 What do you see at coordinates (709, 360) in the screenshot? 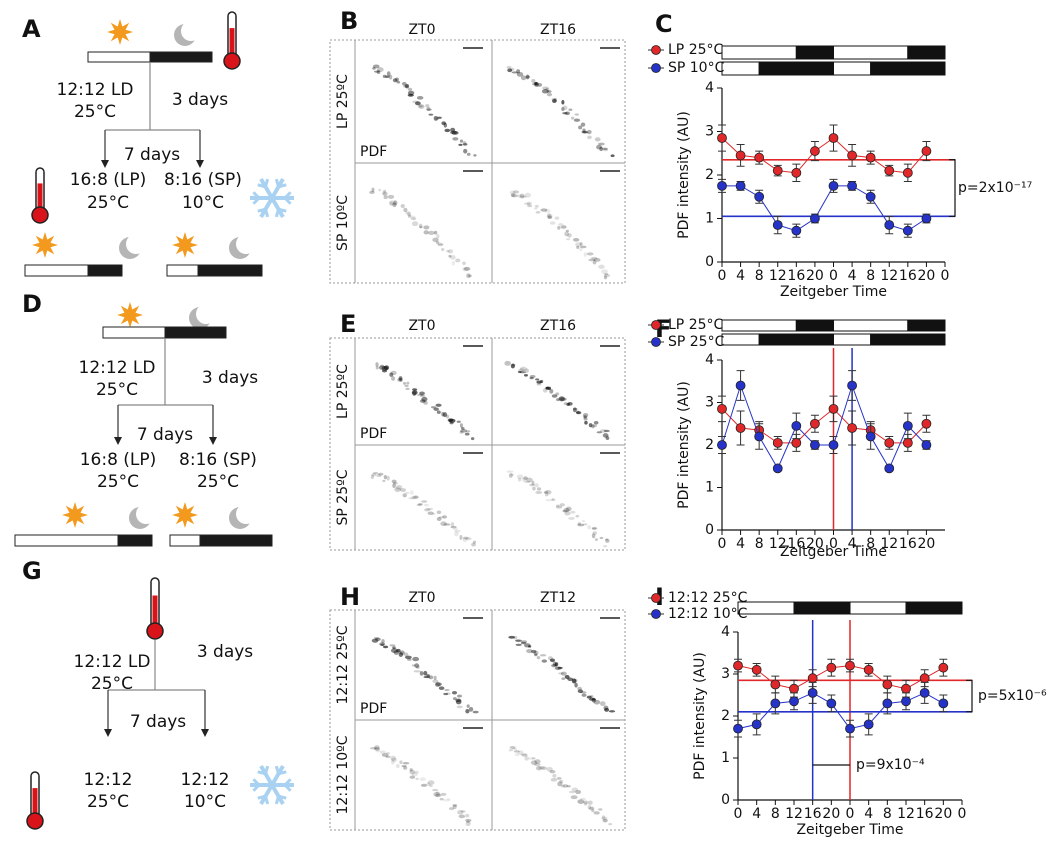
I see `y-tick-label: 4` at bounding box center [709, 360].